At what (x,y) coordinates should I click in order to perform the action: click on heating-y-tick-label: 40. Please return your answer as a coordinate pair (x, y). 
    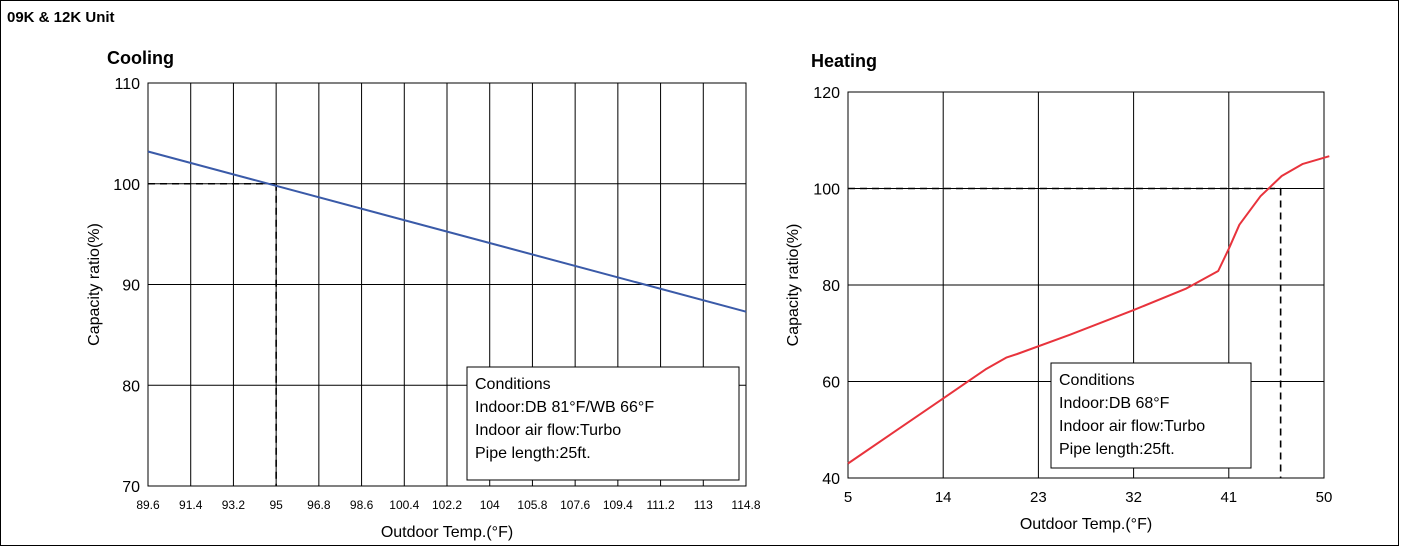
    Looking at the image, I should click on (831, 479).